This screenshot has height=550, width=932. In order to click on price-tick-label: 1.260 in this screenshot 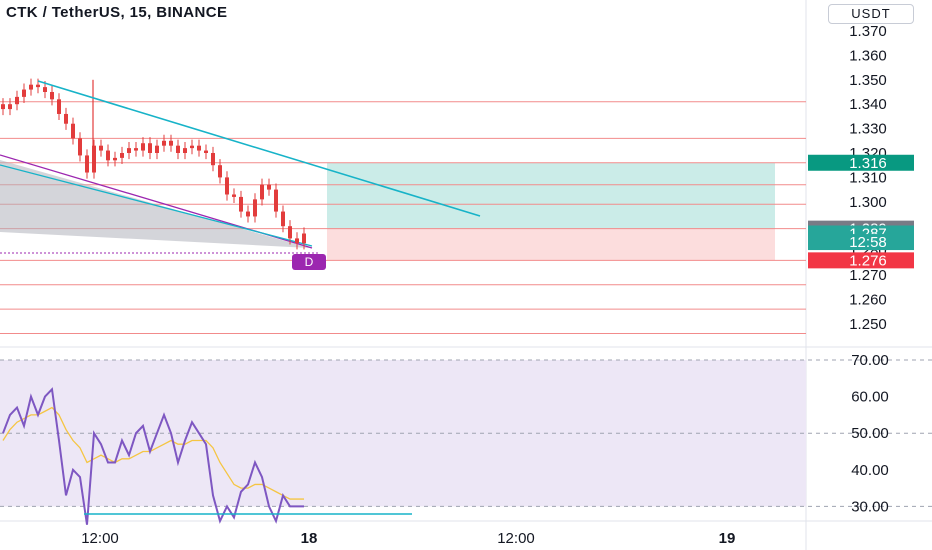, I will do `click(868, 299)`.